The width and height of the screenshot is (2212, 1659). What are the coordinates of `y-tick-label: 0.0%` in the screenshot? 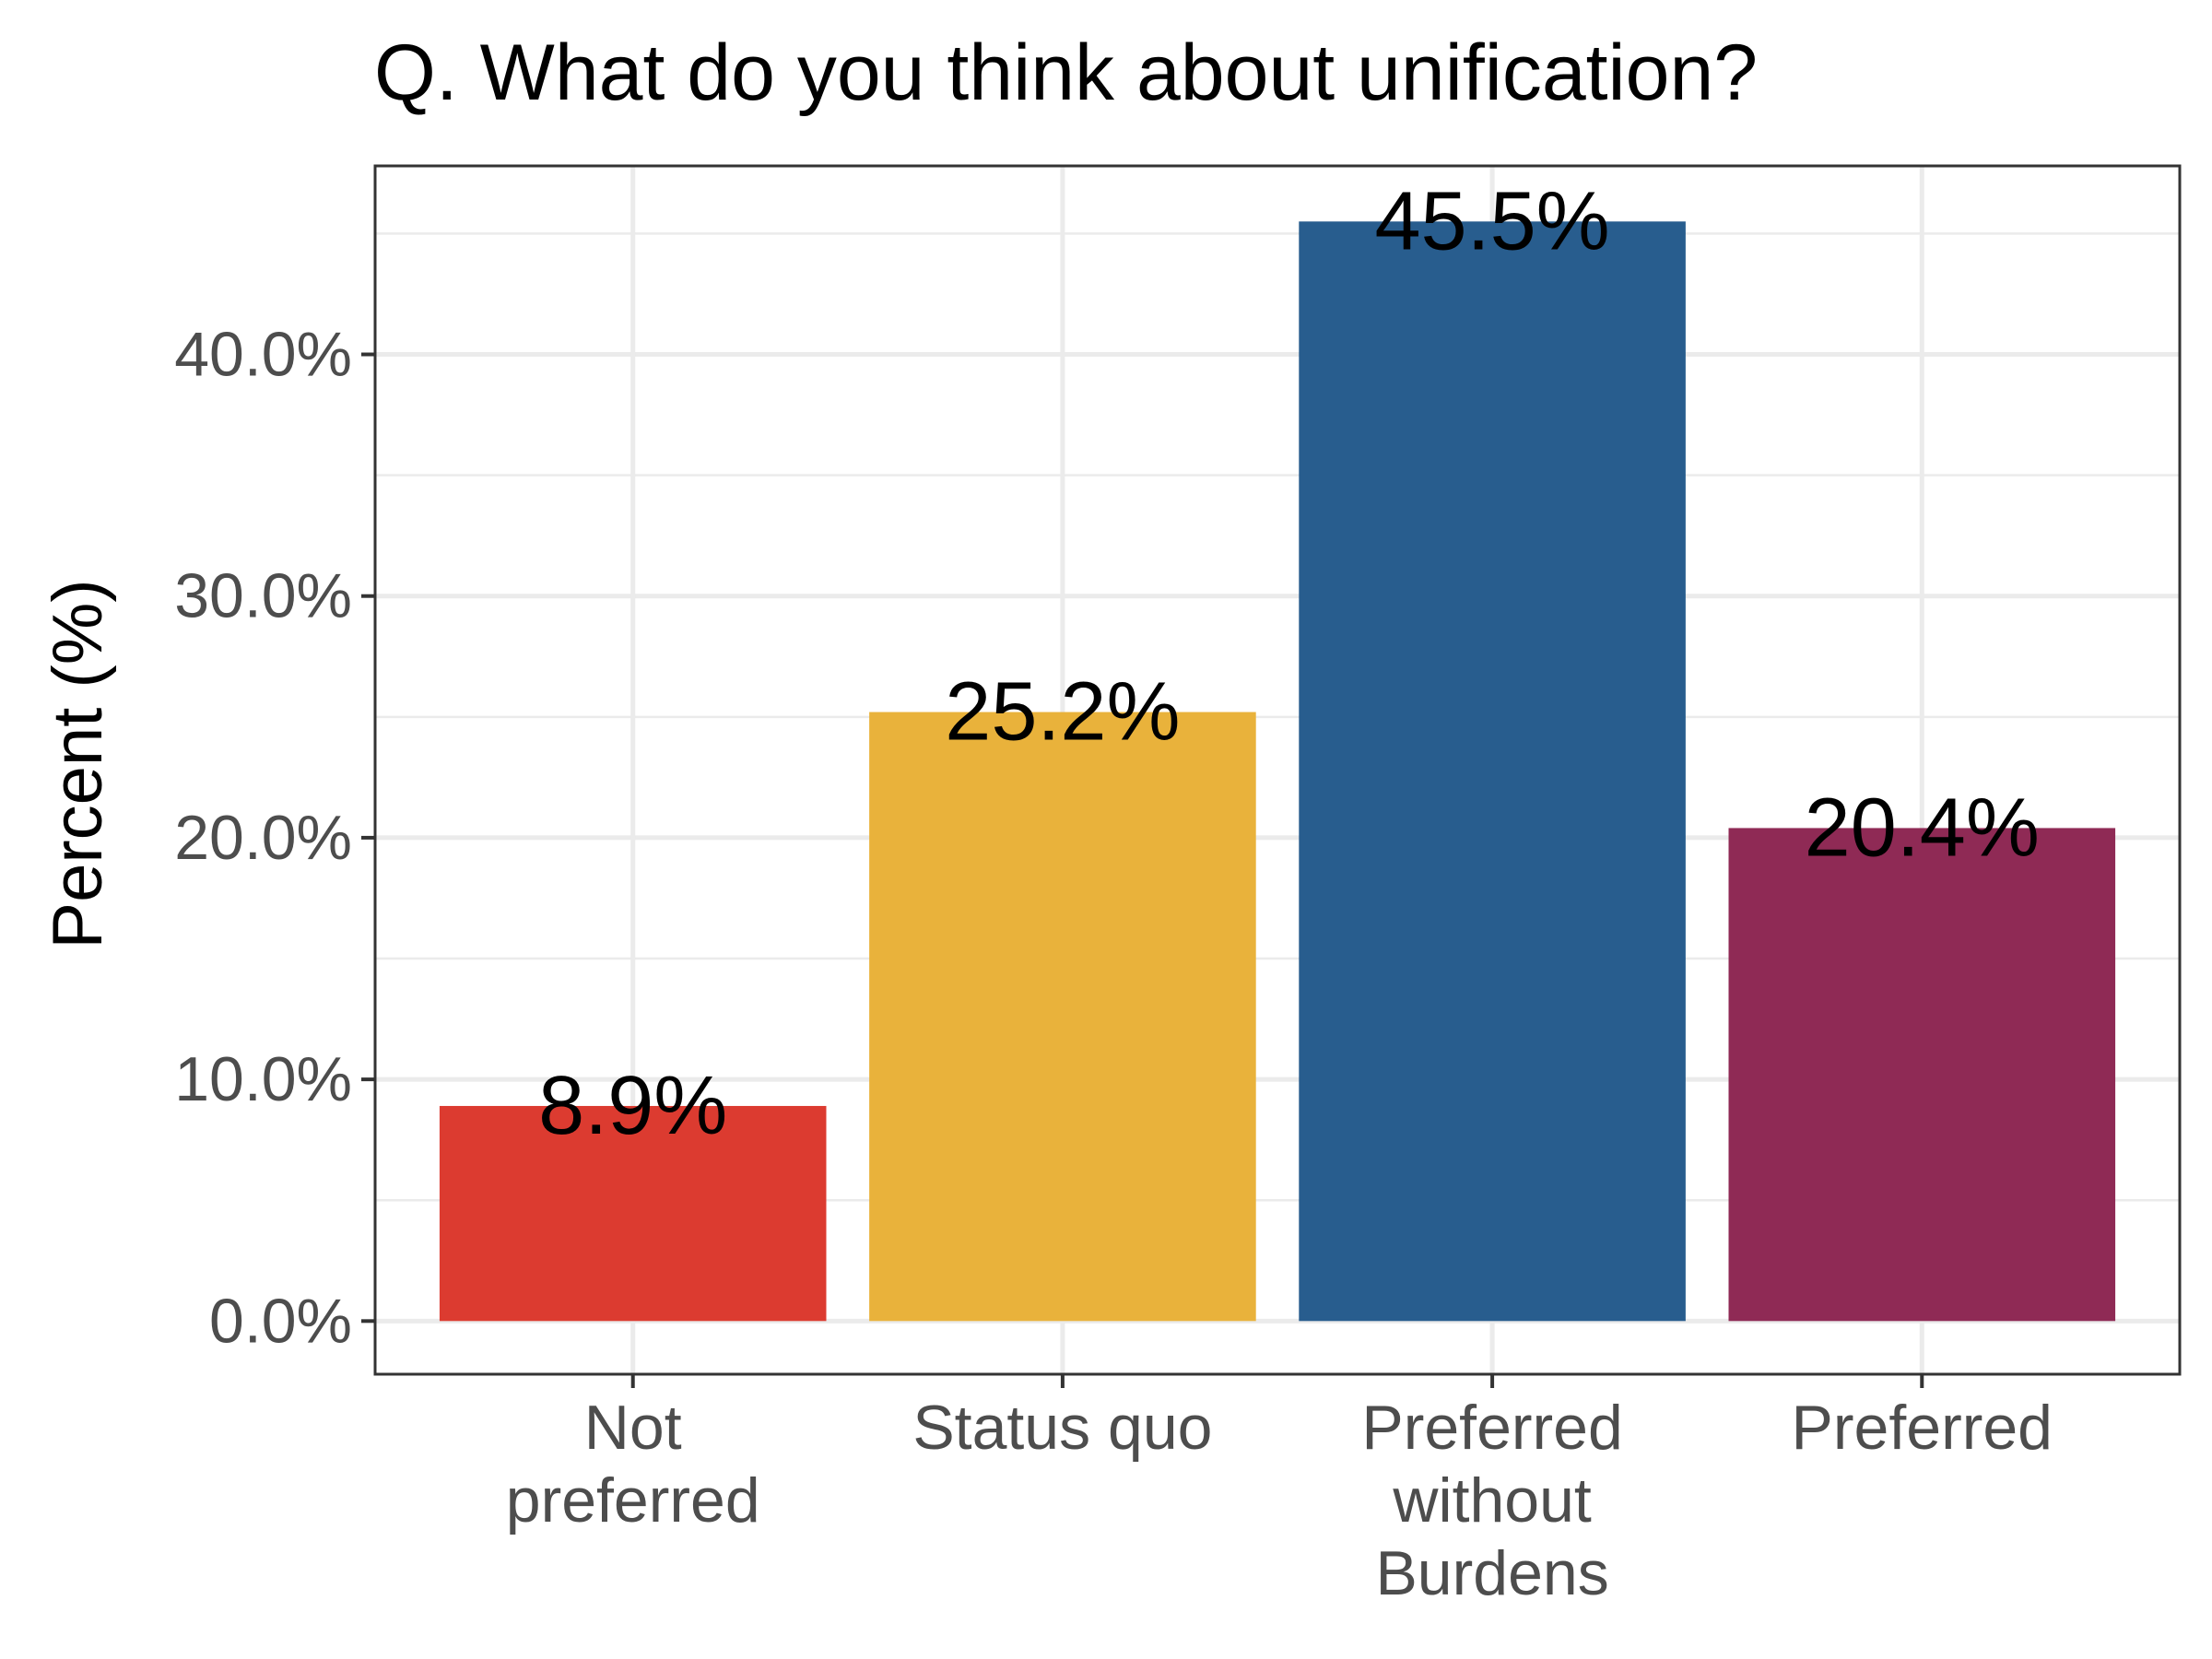 It's located at (280, 1321).